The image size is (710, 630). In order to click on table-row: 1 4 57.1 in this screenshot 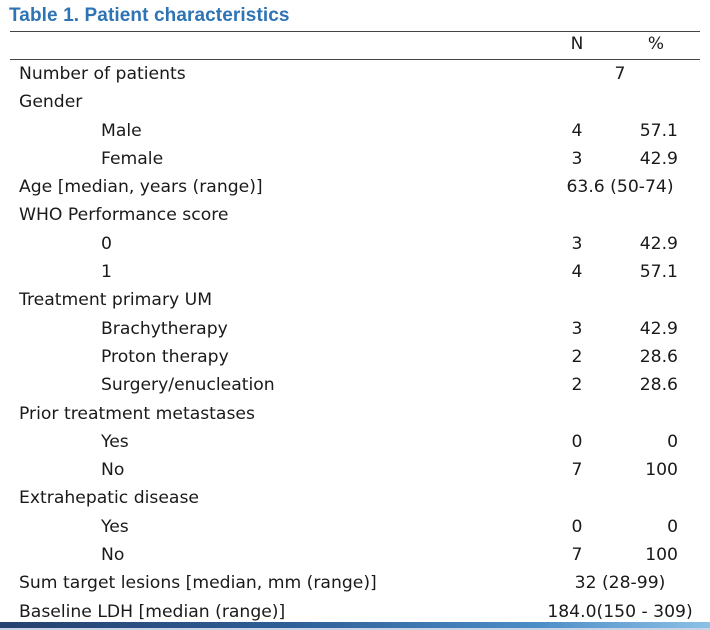, I will do `click(355, 274)`.